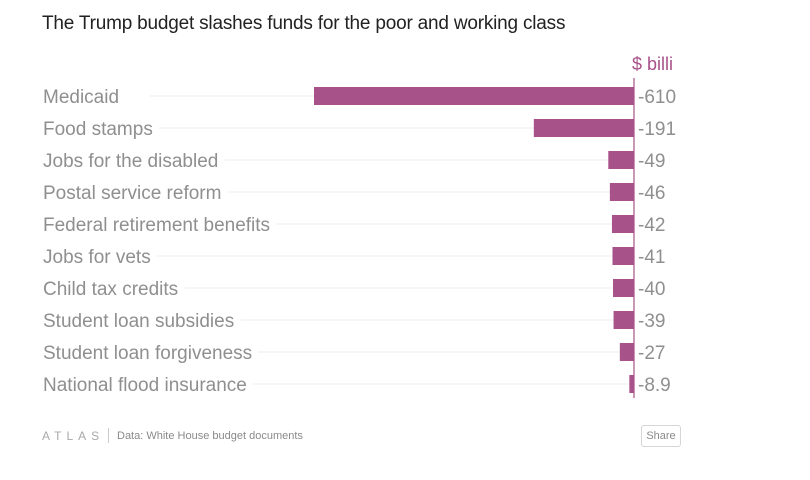  I want to click on value-label: -46, so click(651, 193).